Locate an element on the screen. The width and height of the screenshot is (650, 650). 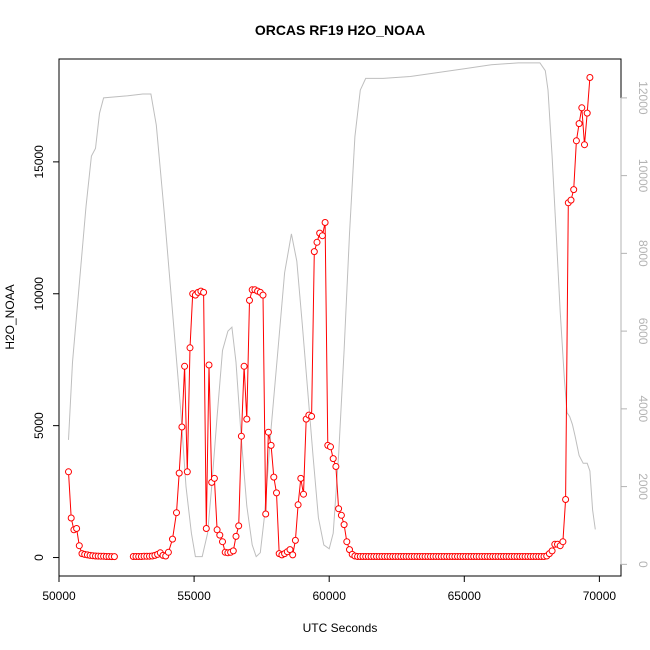
right-tick-label: 10000 is located at coordinates (643, 176).